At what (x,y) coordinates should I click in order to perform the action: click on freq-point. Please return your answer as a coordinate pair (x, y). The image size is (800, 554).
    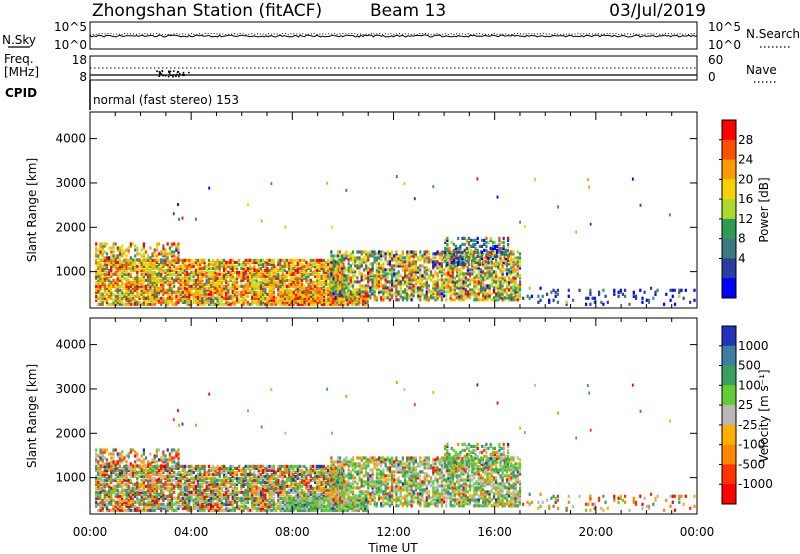
    Looking at the image, I should click on (159, 72).